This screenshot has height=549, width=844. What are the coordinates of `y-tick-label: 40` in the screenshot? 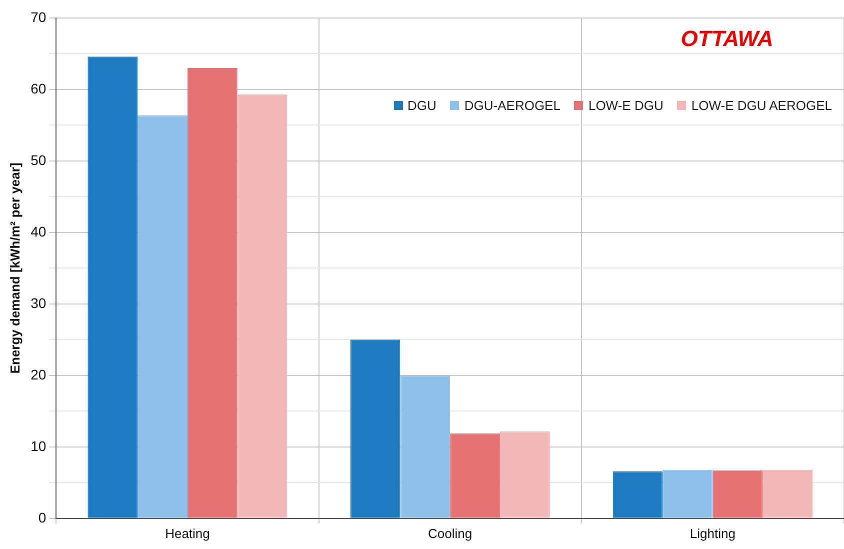 It's located at (38, 231).